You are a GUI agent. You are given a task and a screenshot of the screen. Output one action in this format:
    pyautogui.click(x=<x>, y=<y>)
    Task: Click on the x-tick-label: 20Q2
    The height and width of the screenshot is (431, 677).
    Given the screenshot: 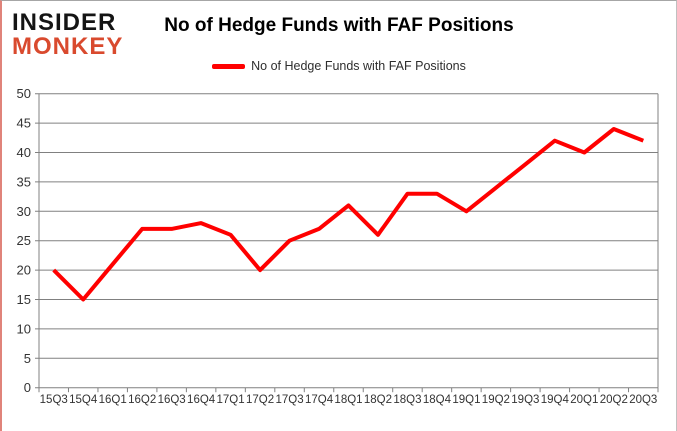 What is the action you would take?
    pyautogui.click(x=614, y=400)
    